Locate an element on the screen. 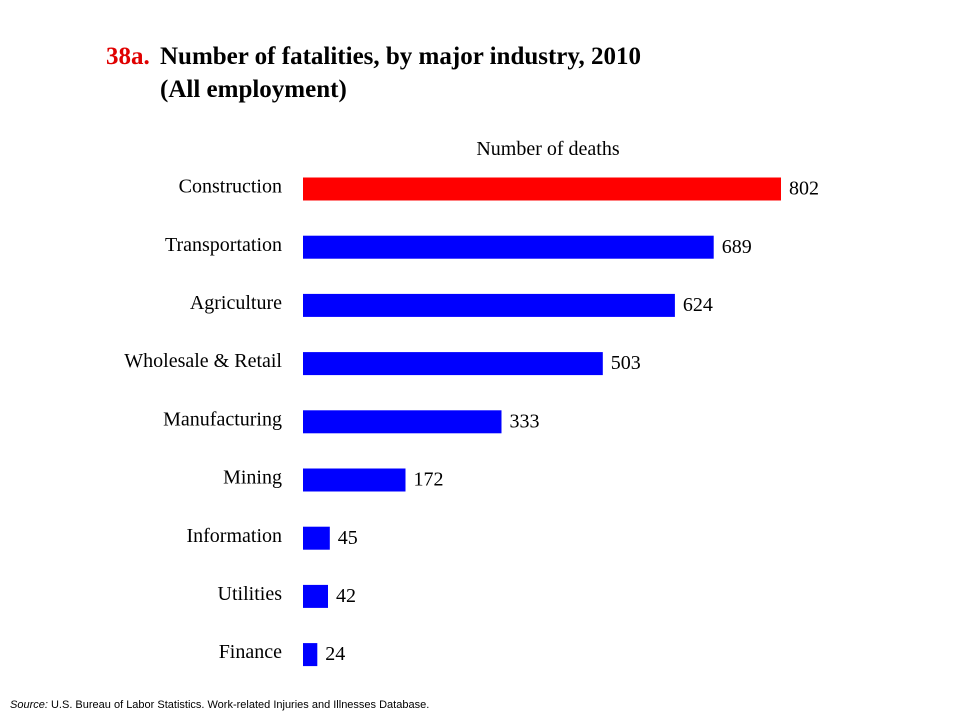 This screenshot has height=720, width=960. bar-finance is located at coordinates (310, 655).